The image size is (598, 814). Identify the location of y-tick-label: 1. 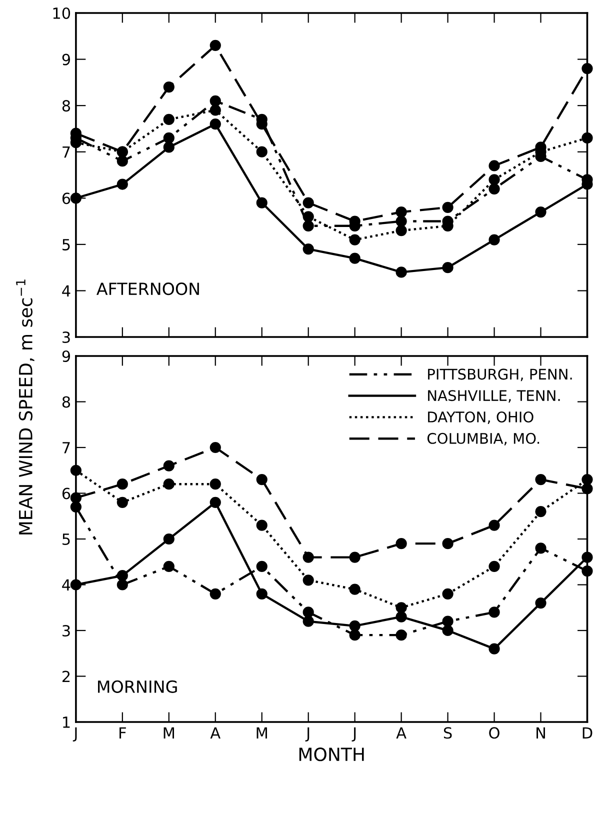
(66, 722).